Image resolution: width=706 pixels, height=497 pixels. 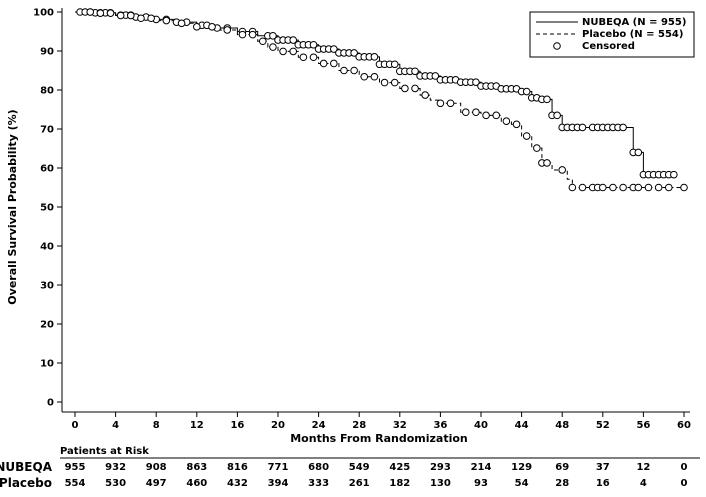 I want to click on x-tick-label: 24, so click(x=319, y=425).